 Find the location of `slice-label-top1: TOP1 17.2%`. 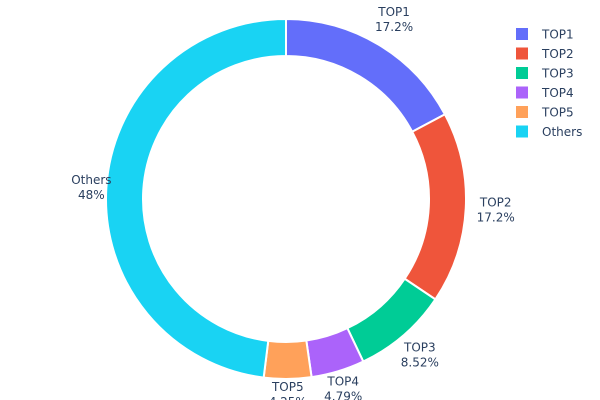

slice-label-top1: TOP1 17.2% is located at coordinates (394, 19).